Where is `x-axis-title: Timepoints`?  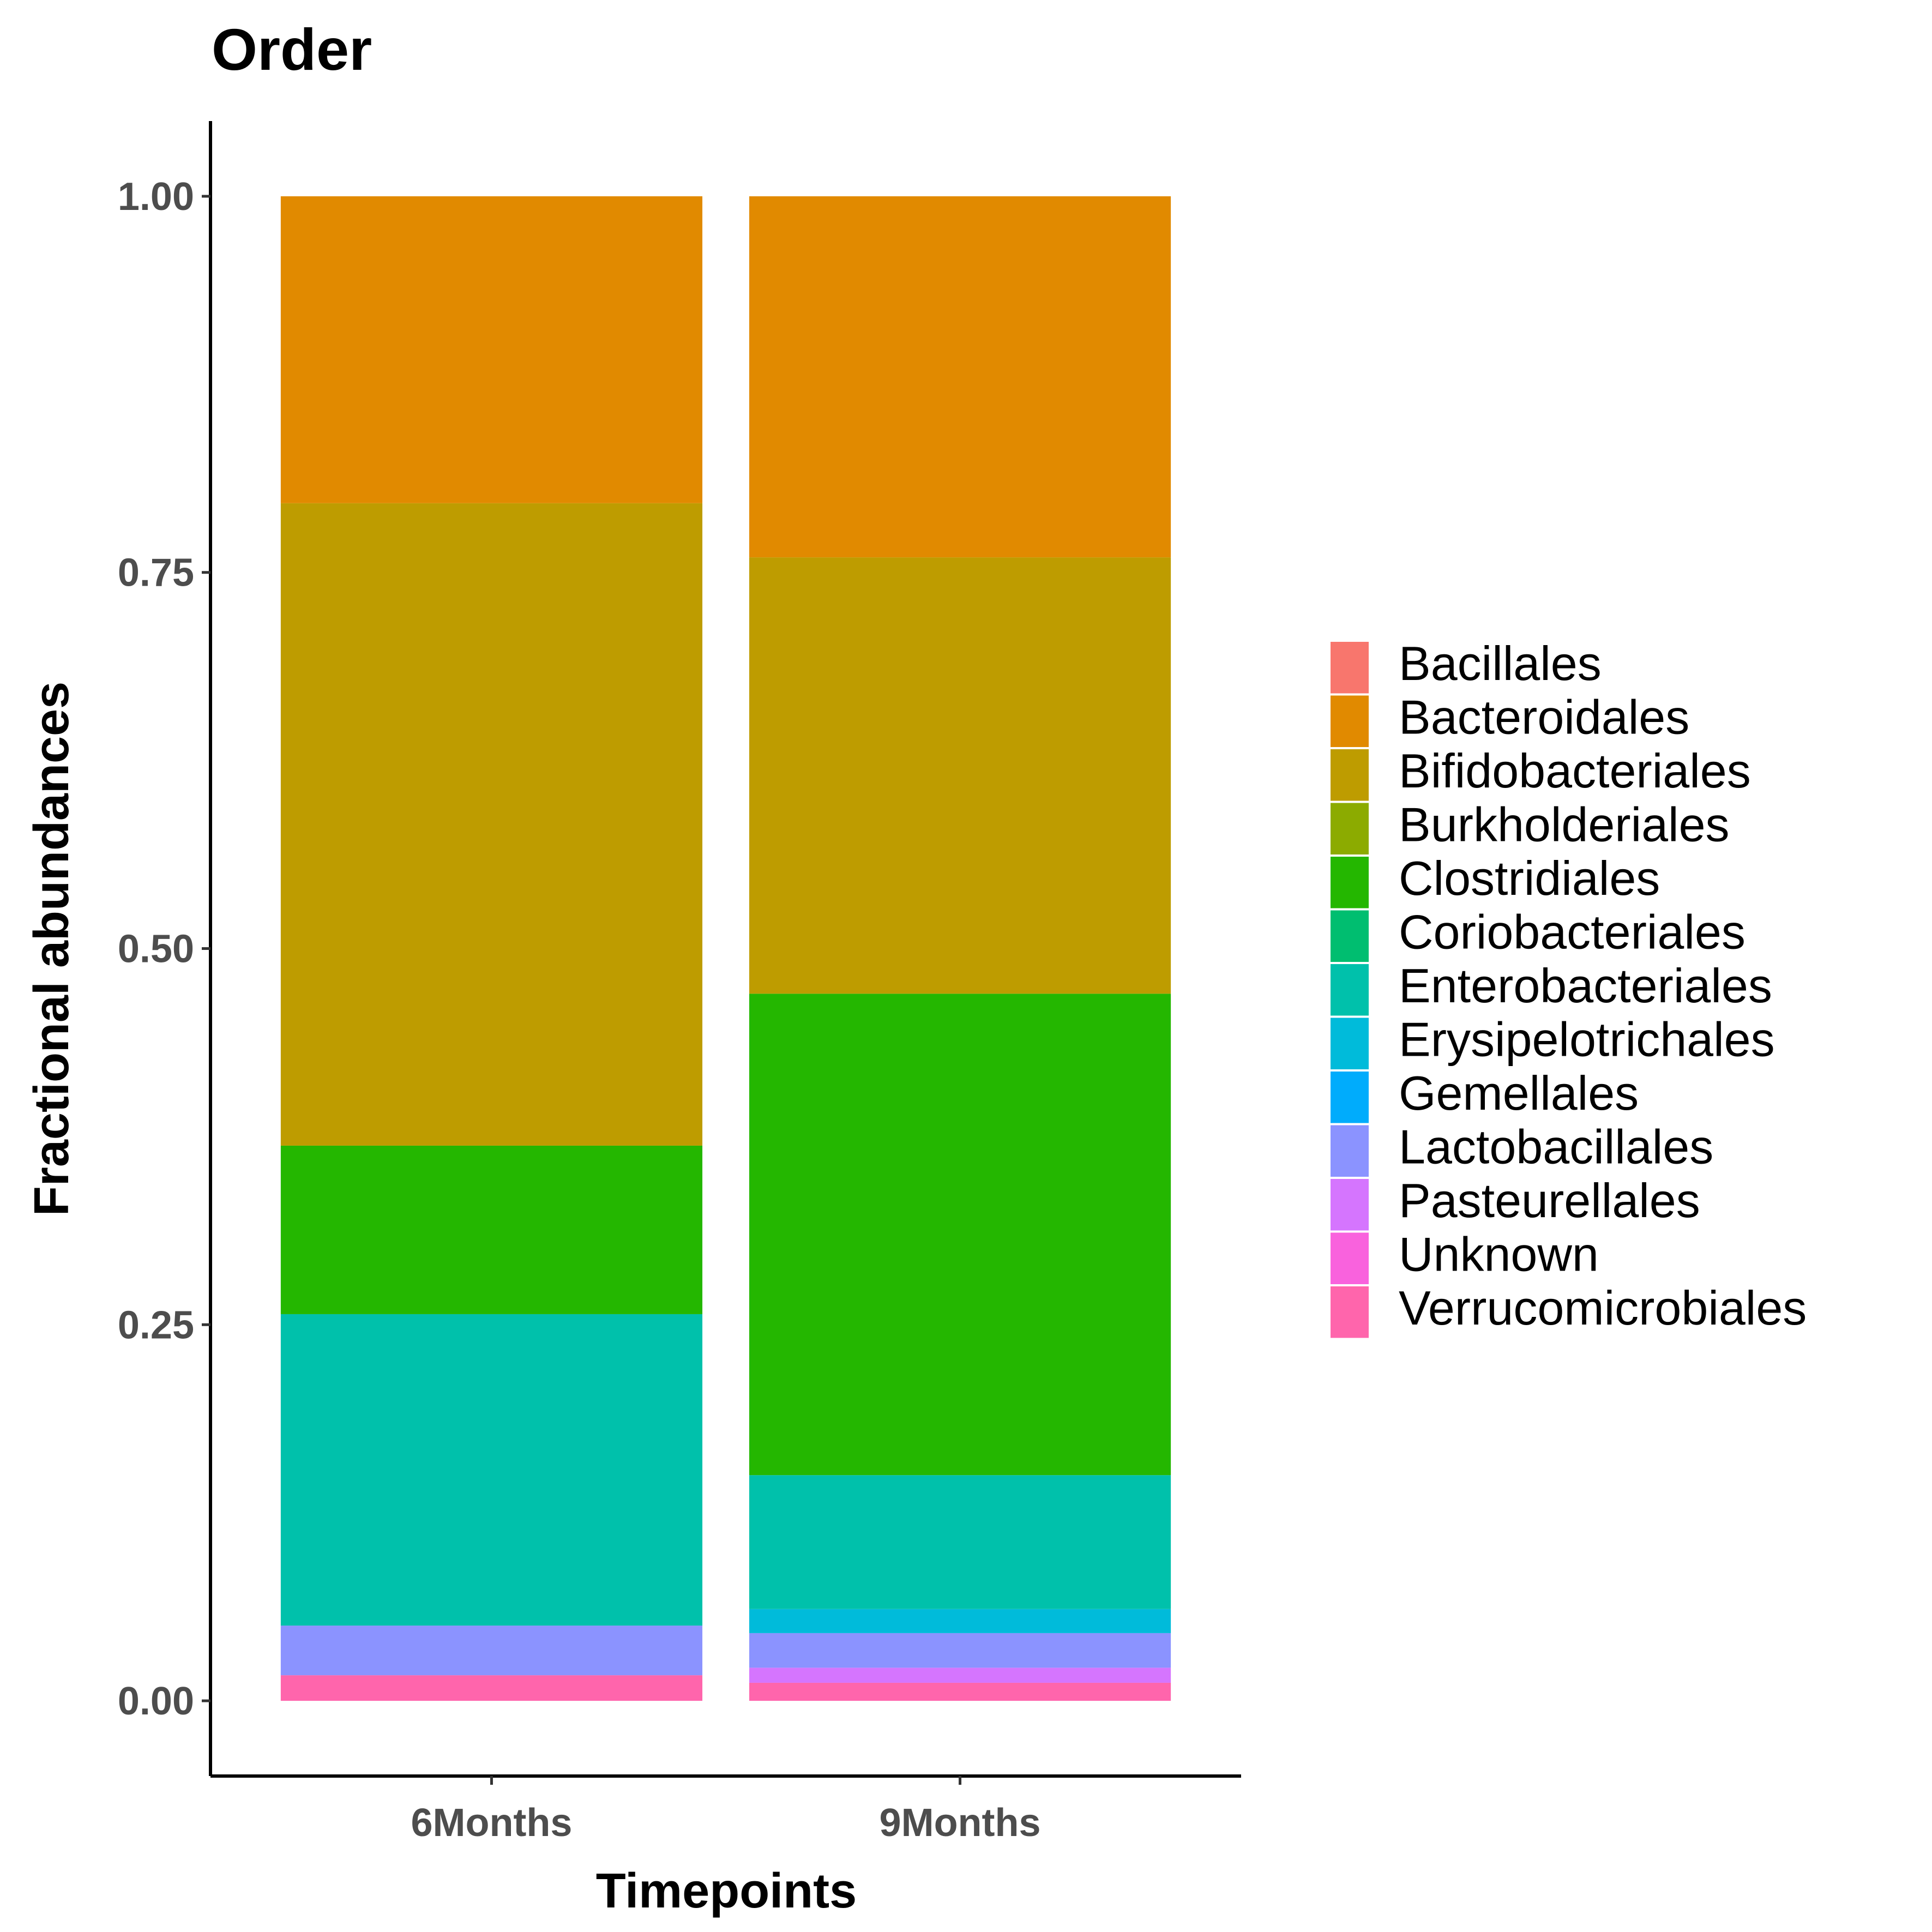 x-axis-title: Timepoints is located at coordinates (726, 1891).